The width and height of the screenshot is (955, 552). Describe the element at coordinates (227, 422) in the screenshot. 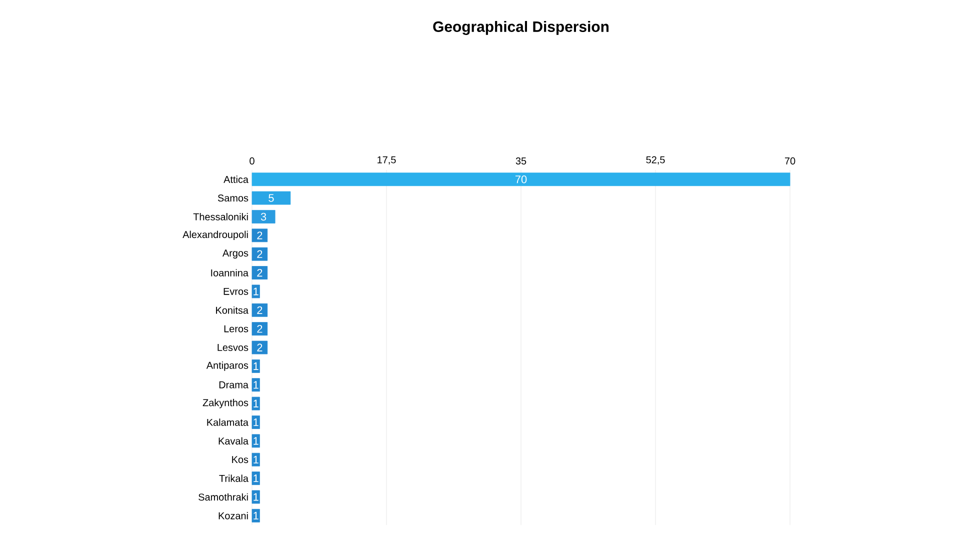

I see `y-tick-label: Kalamata` at that location.